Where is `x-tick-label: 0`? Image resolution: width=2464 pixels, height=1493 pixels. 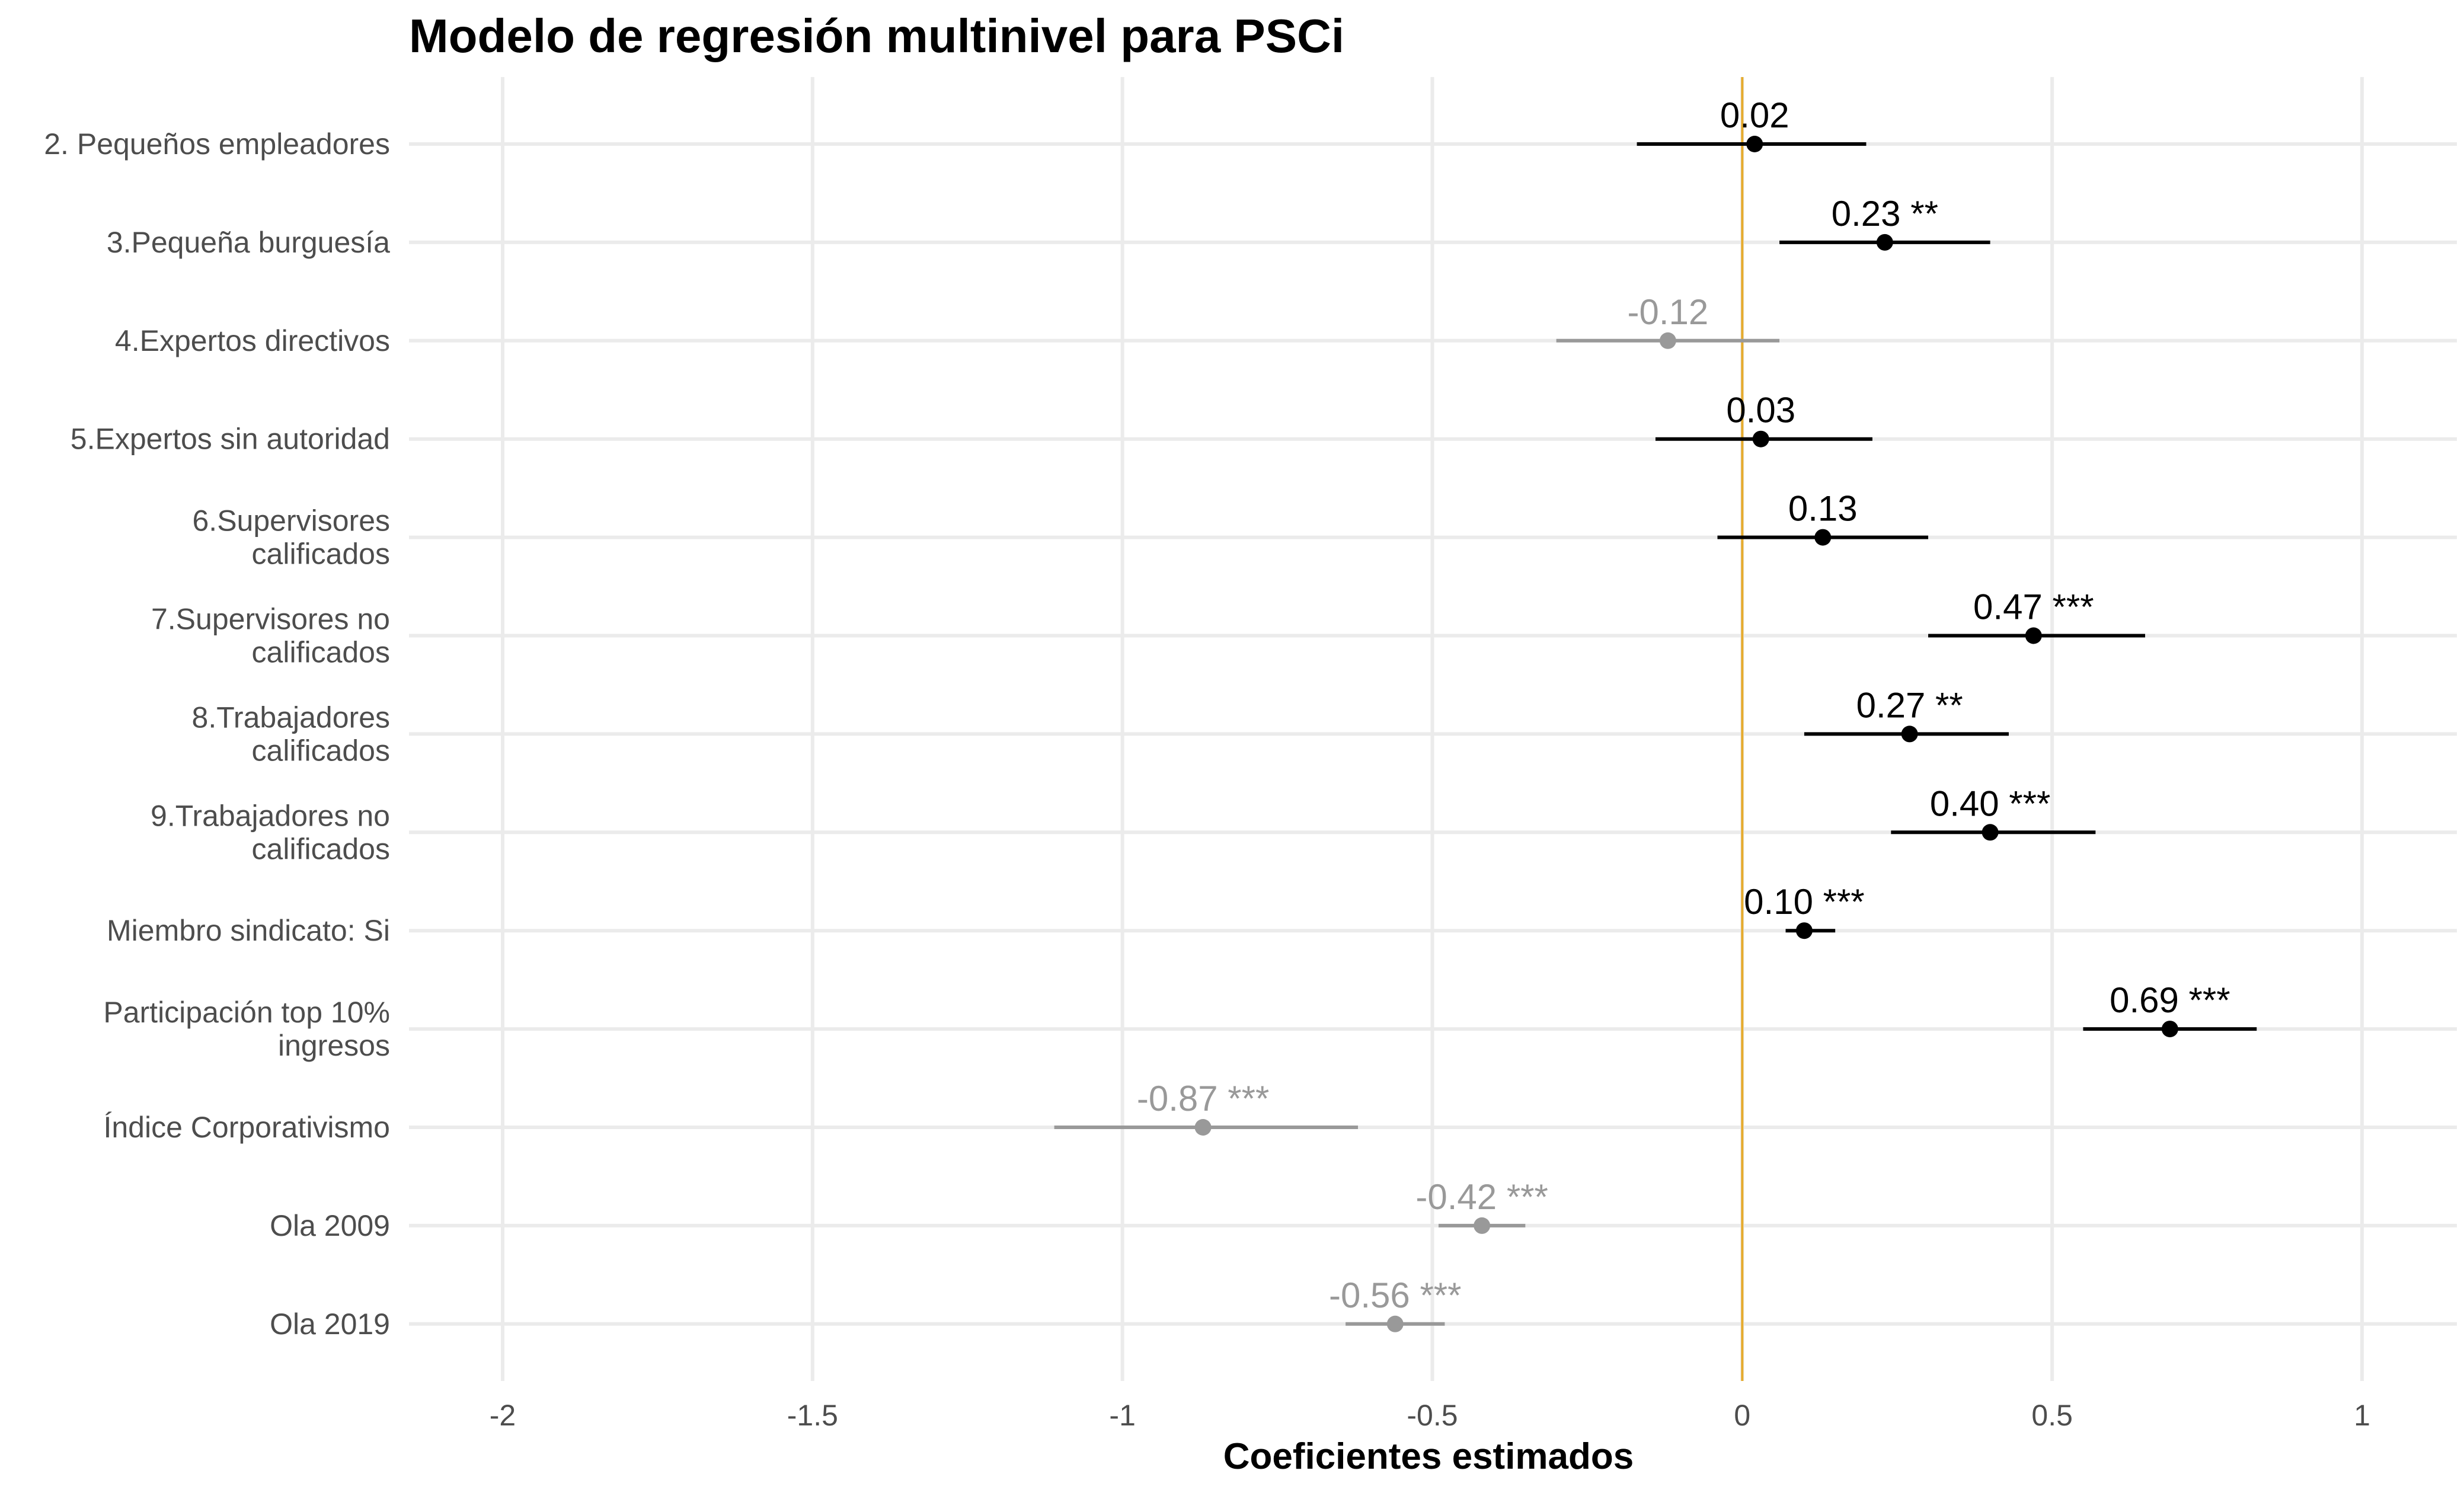
x-tick-label: 0 is located at coordinates (1742, 1415).